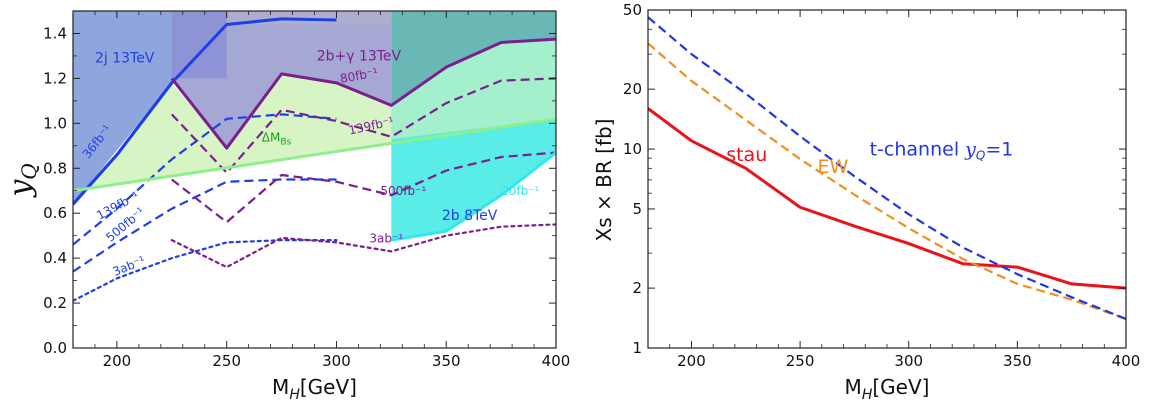 This screenshot has width=1151, height=403. I want to click on annotation-3ab-8: 3ab⁻¹, so click(386, 238).